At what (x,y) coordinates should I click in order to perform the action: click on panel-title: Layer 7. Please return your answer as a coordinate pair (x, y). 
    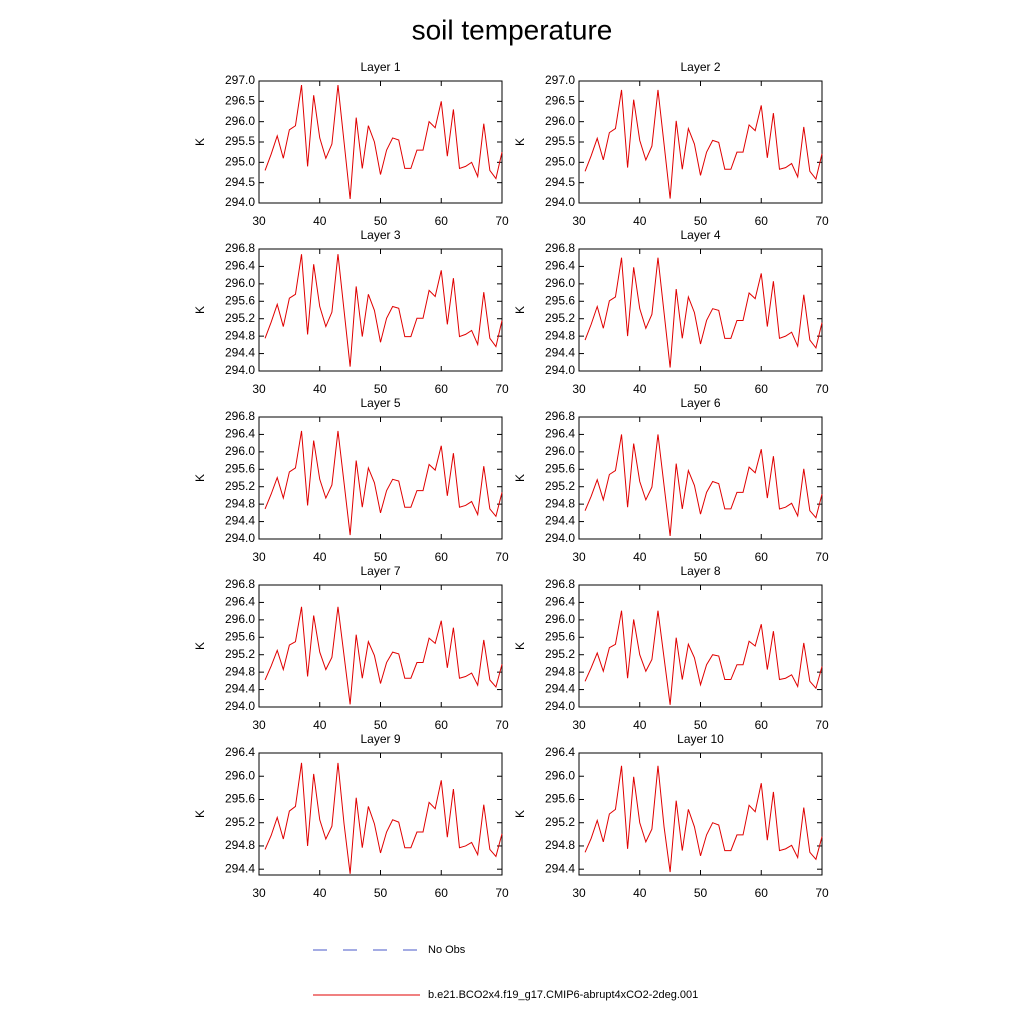
    Looking at the image, I should click on (380, 571).